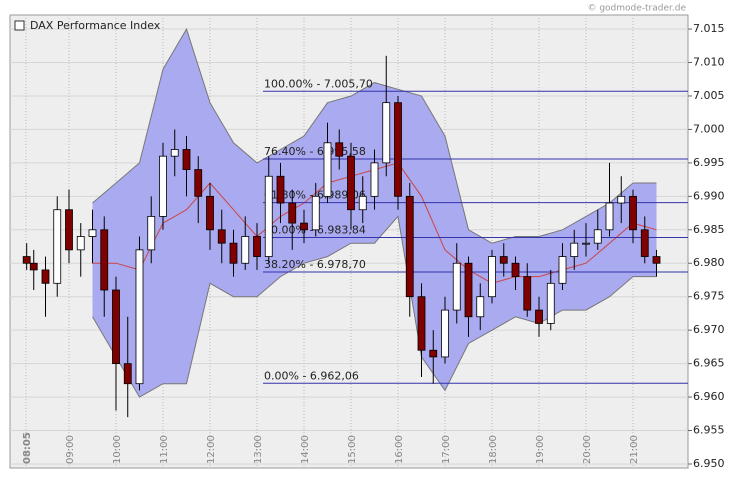 The width and height of the screenshot is (730, 481). I want to click on y-tick-label: 6.965, so click(709, 363).